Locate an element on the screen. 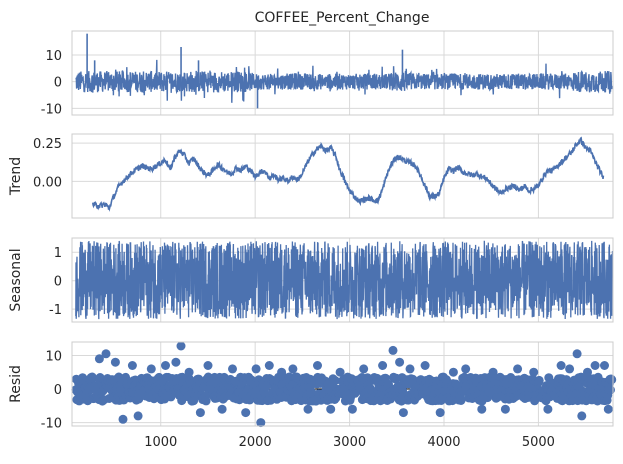 The width and height of the screenshot is (623, 464). y-tick-label: 1 is located at coordinates (58, 253).